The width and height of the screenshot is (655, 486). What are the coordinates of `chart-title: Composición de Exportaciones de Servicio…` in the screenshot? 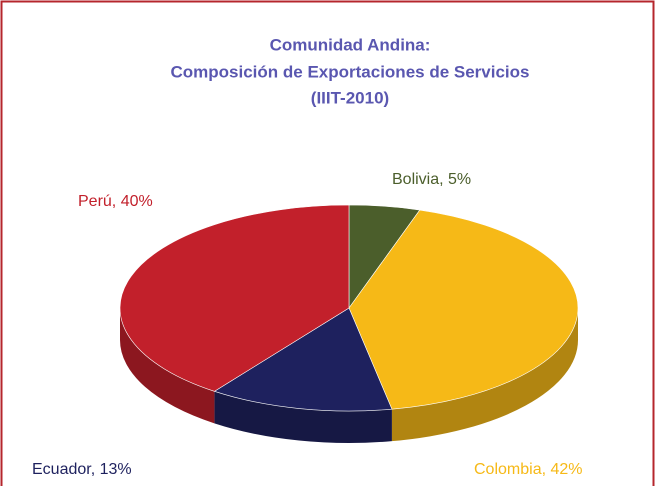 It's located at (350, 71).